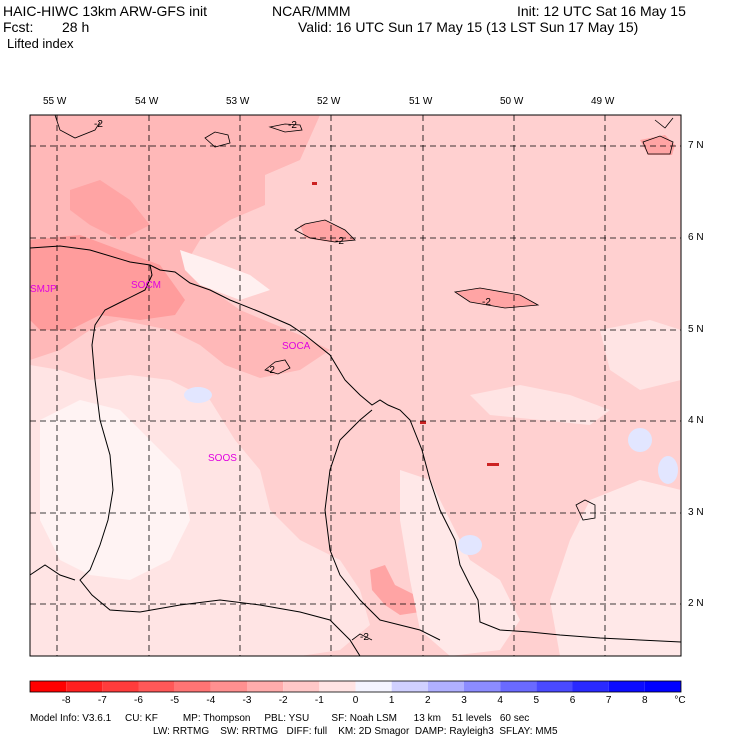 The width and height of the screenshot is (740, 740). Describe the element at coordinates (238, 101) in the screenshot. I see `lon-label-53w: 53 W` at that location.